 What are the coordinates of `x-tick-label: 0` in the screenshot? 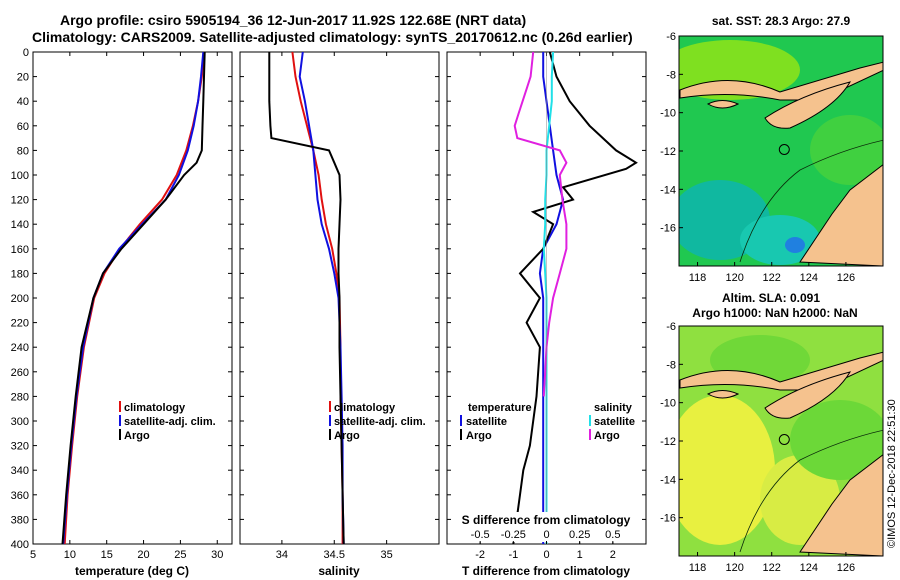 It's located at (546, 555).